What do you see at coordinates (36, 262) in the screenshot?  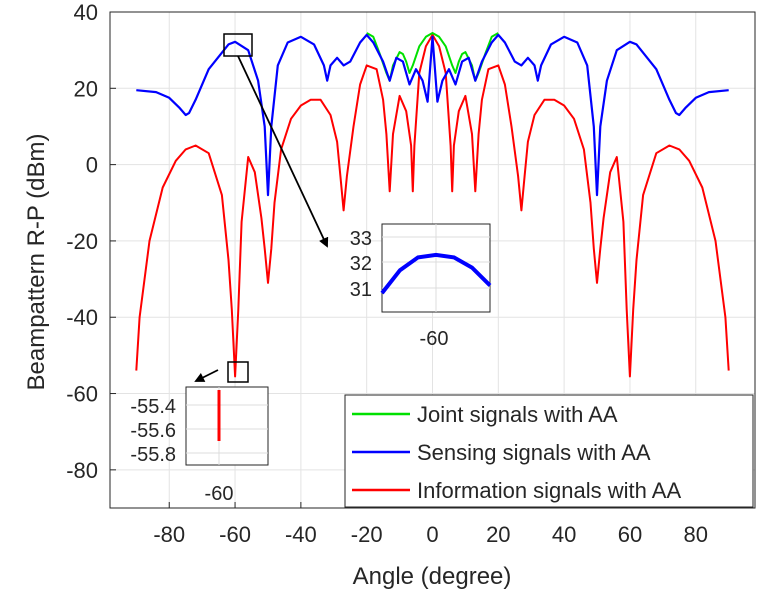 I see `y-axis-label: Beampattern R-P (dBm)` at bounding box center [36, 262].